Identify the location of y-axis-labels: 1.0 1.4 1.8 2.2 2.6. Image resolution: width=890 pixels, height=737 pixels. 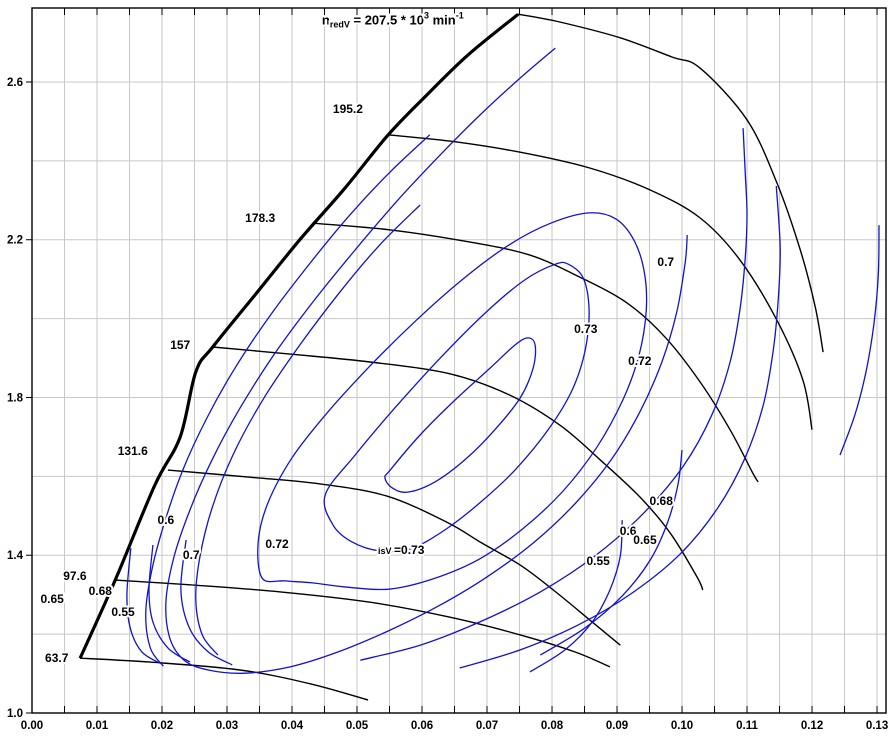
(15, 398).